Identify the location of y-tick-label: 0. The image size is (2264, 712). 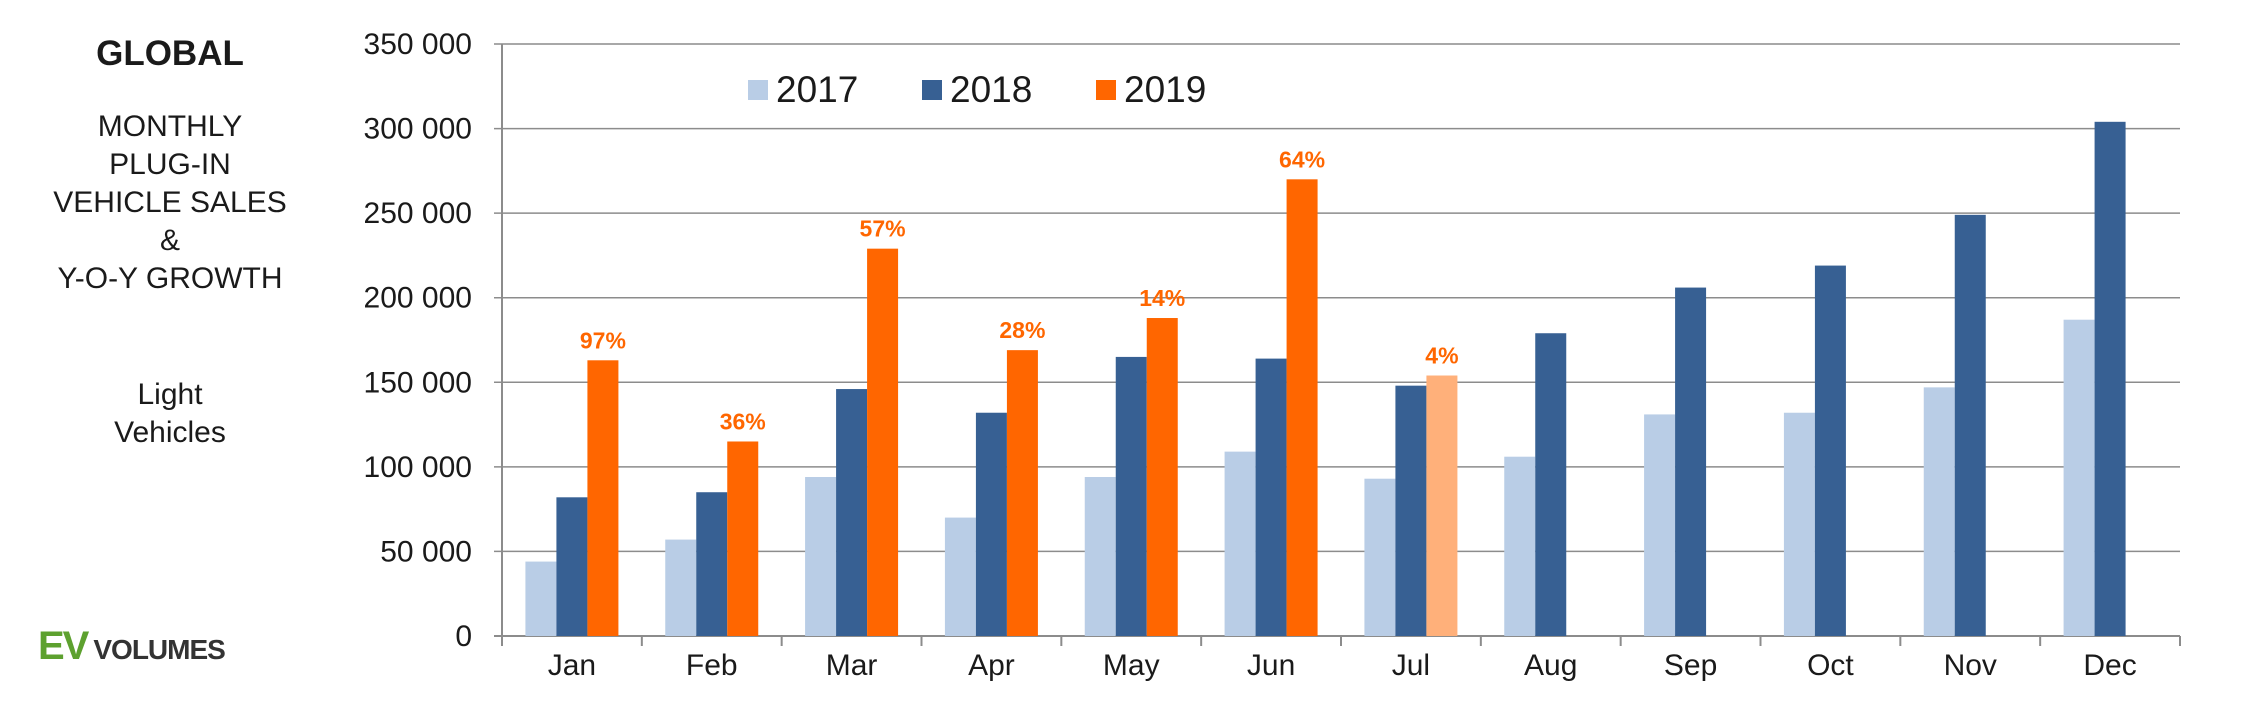
(463, 636).